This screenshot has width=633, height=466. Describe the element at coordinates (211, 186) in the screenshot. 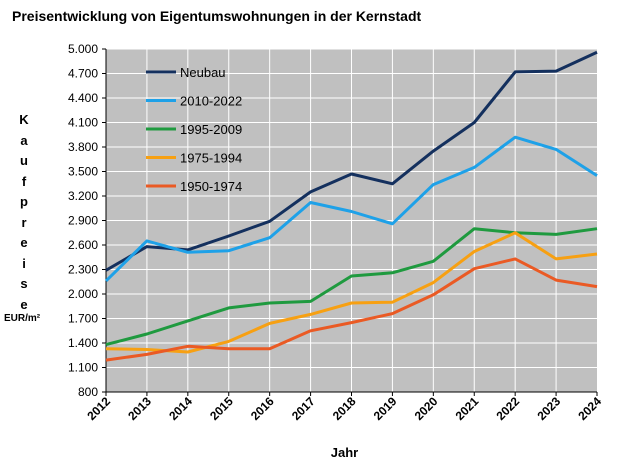

I see `legend-label: 1950-1974` at that location.